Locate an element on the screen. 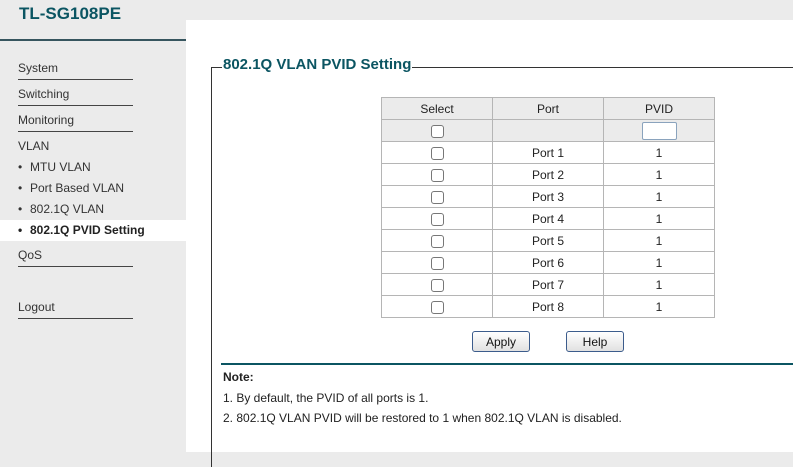  header-select: Select is located at coordinates (437, 108).